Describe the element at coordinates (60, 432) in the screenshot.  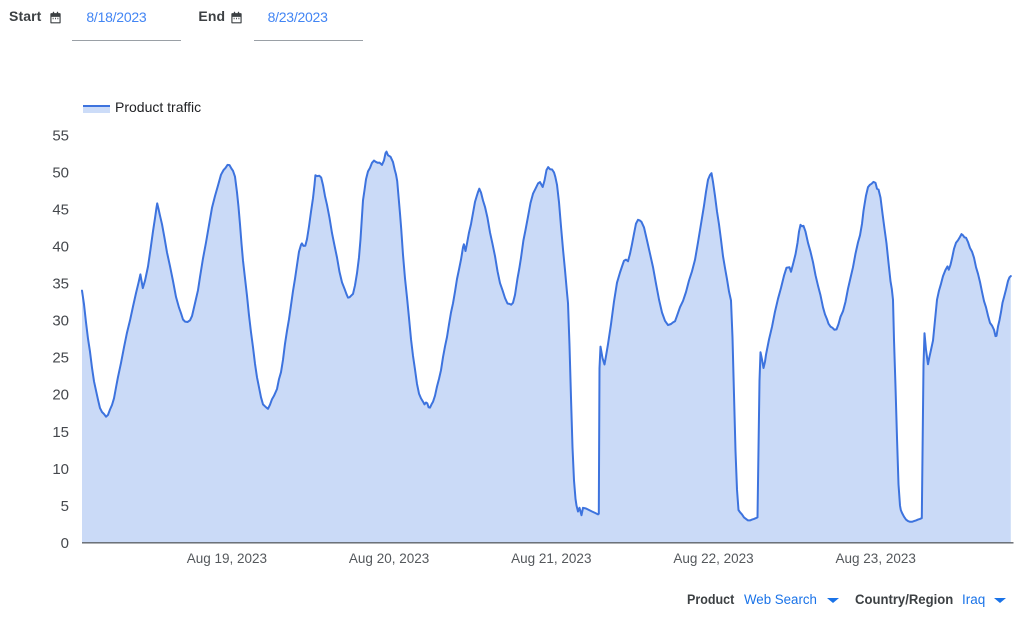
I see `svg-text: 15` at that location.